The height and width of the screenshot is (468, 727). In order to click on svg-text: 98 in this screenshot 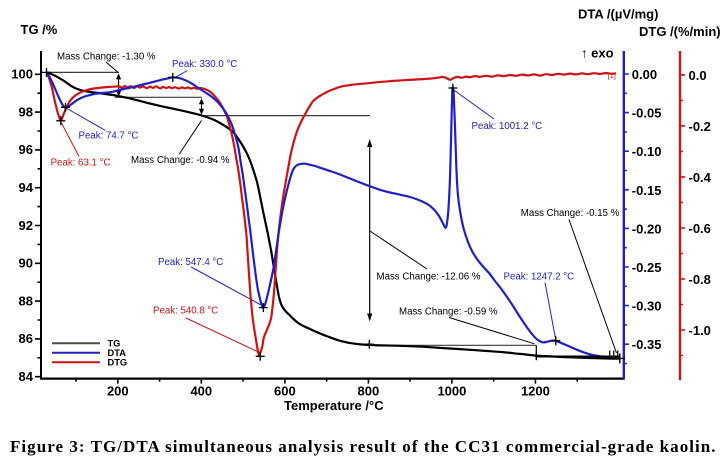, I will do `click(26, 111)`.